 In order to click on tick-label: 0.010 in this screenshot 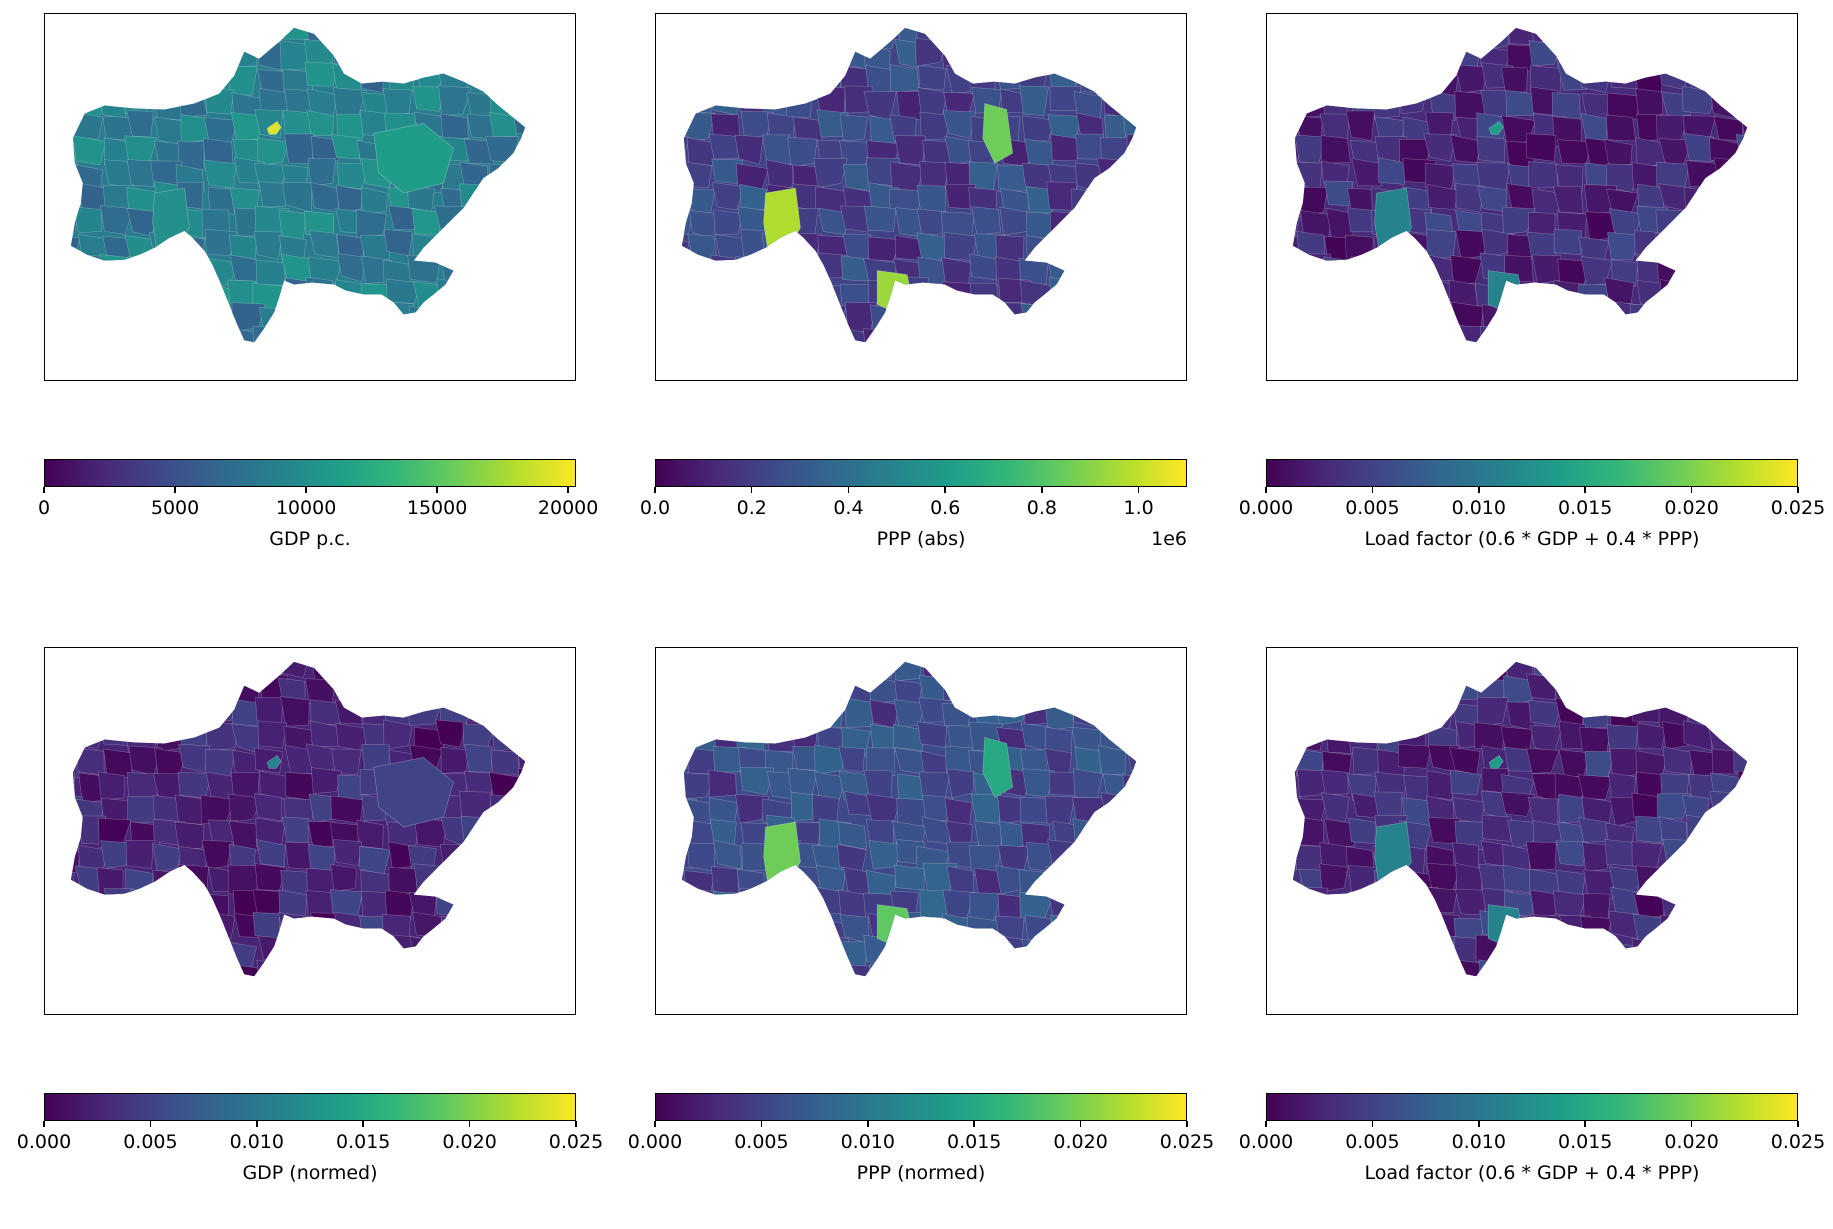, I will do `click(257, 1142)`.